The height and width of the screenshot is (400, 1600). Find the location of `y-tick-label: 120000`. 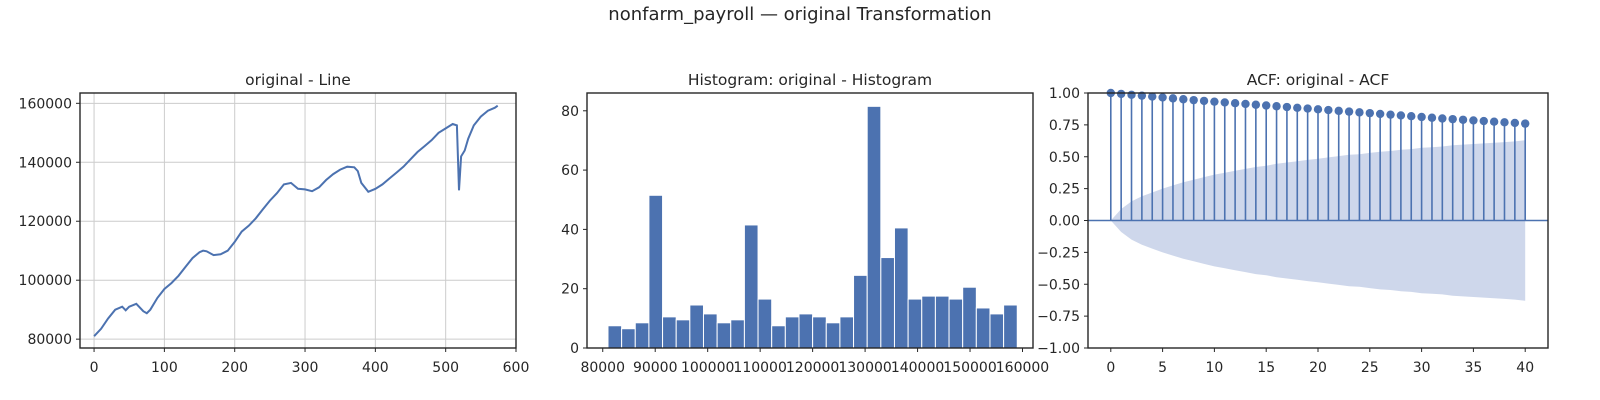

y-tick-label: 120000 is located at coordinates (45, 222).